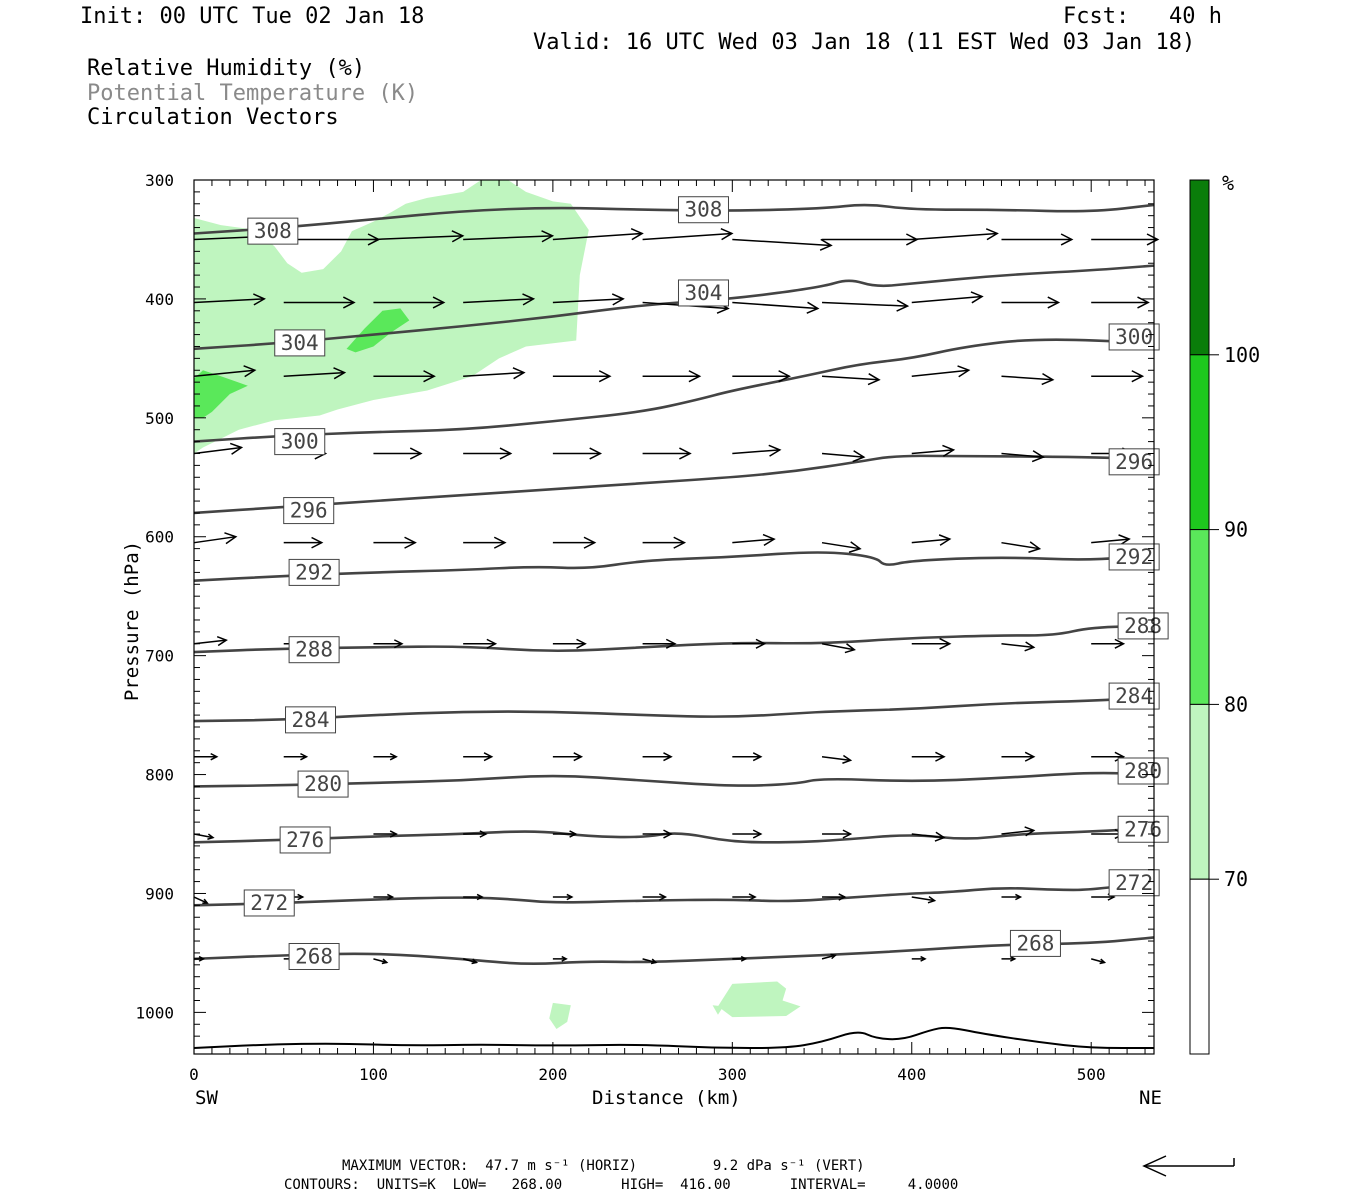  Describe the element at coordinates (1224, 613) in the screenshot. I see `colorbar: % 100 90 80 70` at that location.